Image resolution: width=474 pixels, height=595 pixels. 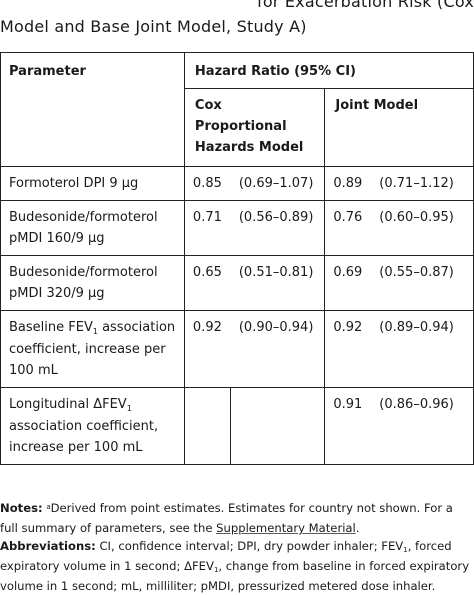 I want to click on joint-hr-value: 0.69, so click(x=348, y=283).